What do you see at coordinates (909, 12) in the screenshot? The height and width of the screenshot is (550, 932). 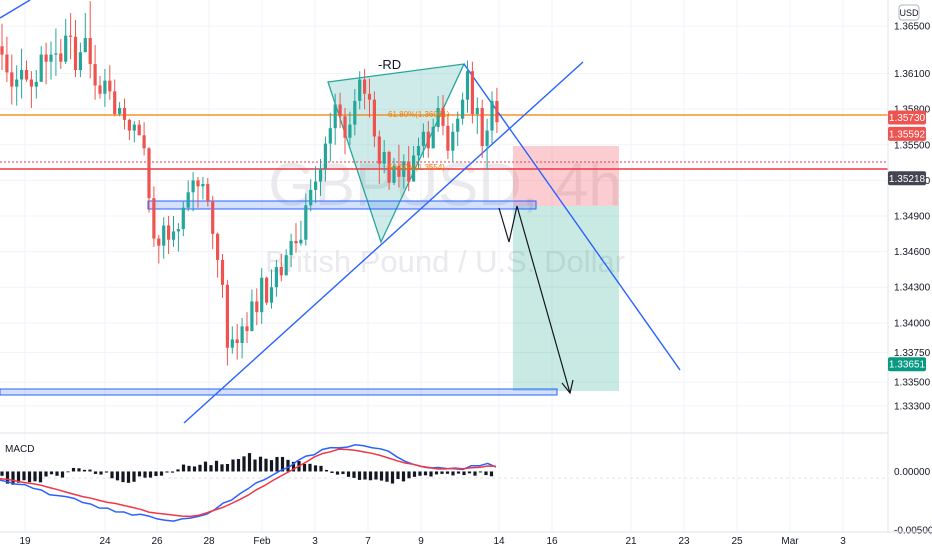 I see `currency-badge` at bounding box center [909, 12].